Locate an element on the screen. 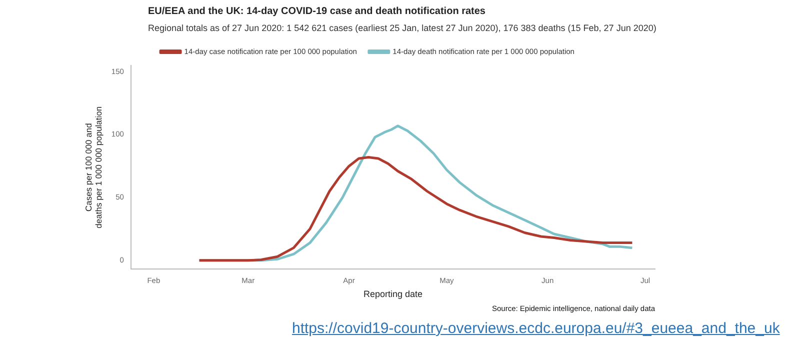 The image size is (800, 360). chart-title: EU/EEA and the UK: 14-day COVID-19 case and death notification rates is located at coordinates (317, 11).